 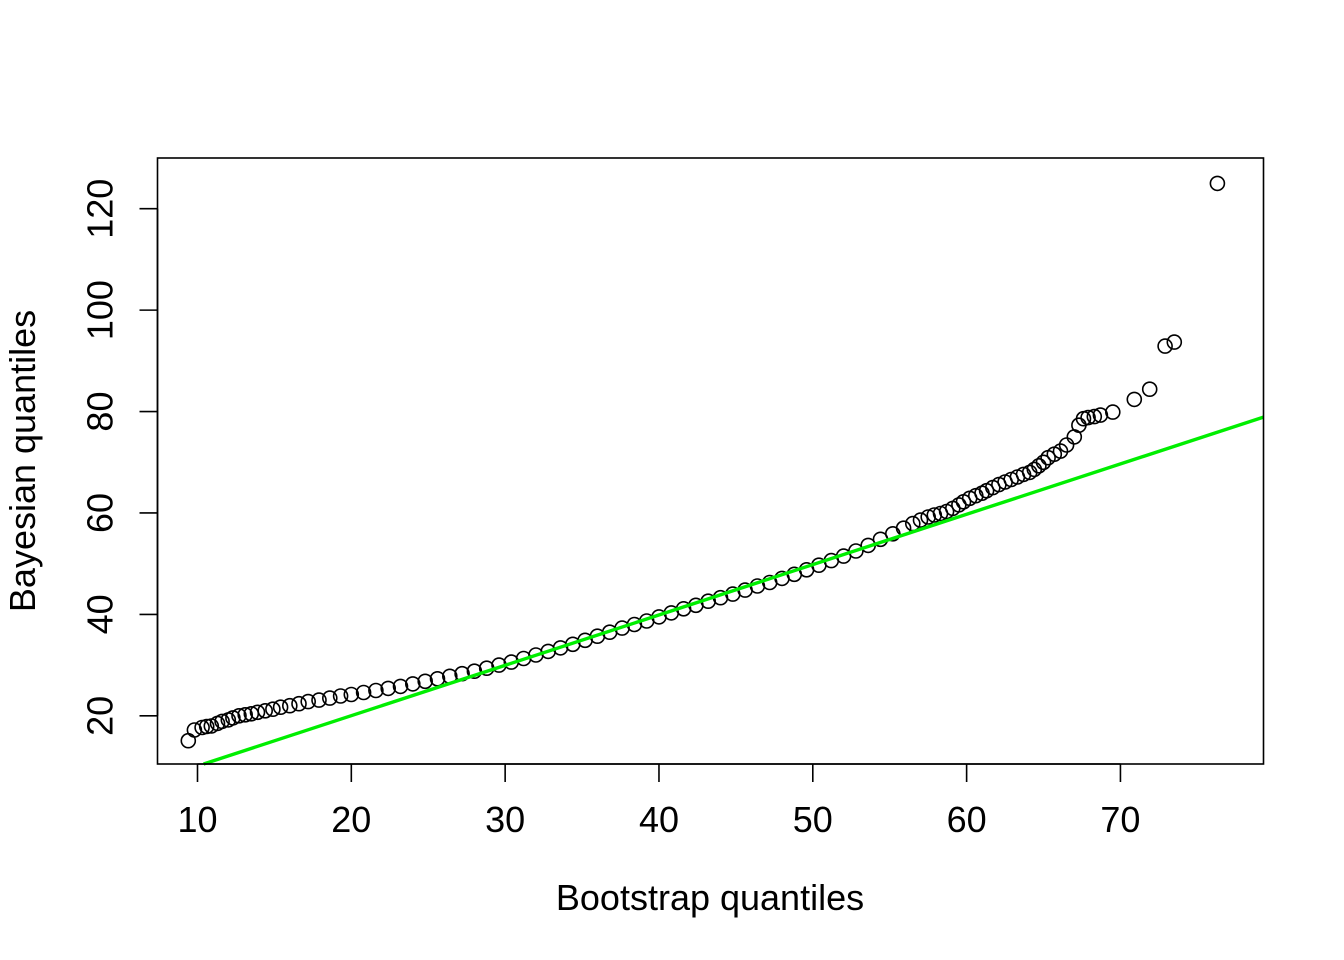 I want to click on x-tick-label: 50, so click(x=813, y=819).